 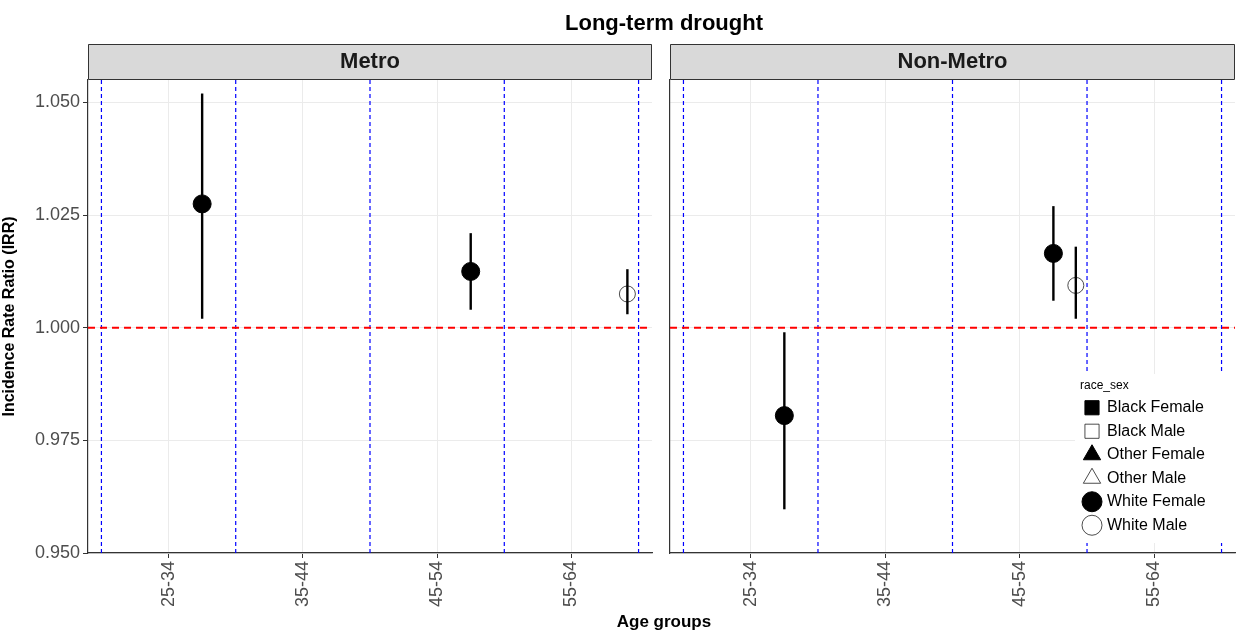 What do you see at coordinates (1147, 524) in the screenshot?
I see `legend-label: White Male` at bounding box center [1147, 524].